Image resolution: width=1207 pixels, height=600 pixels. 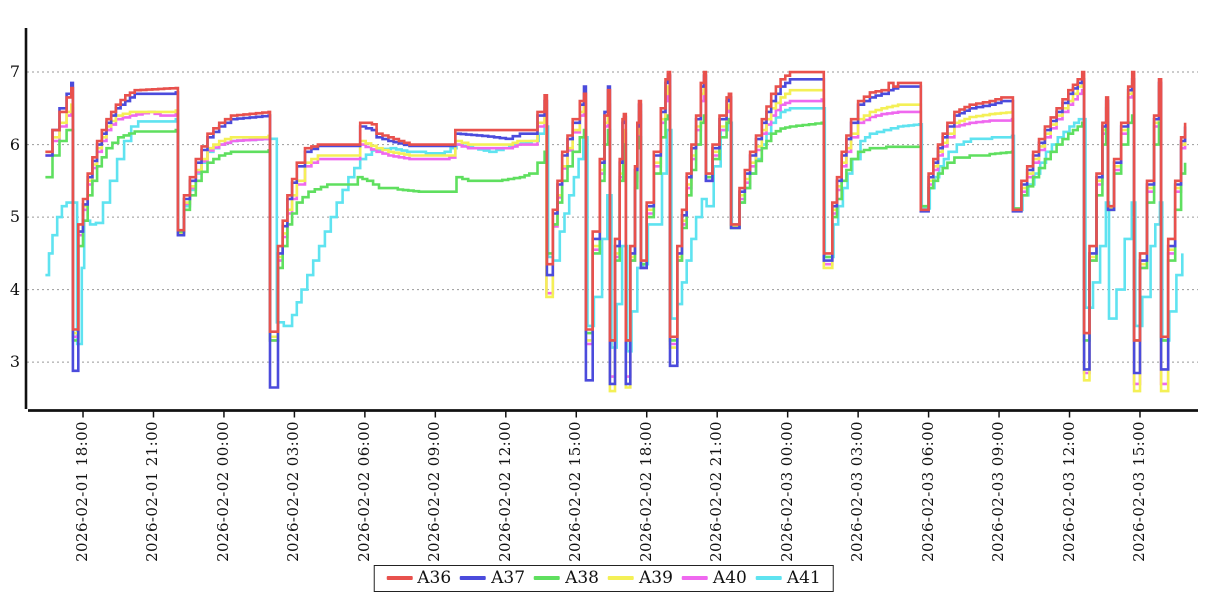 I want to click on x-tick-label: 2026-02-02 12:00, so click(x=504, y=491).